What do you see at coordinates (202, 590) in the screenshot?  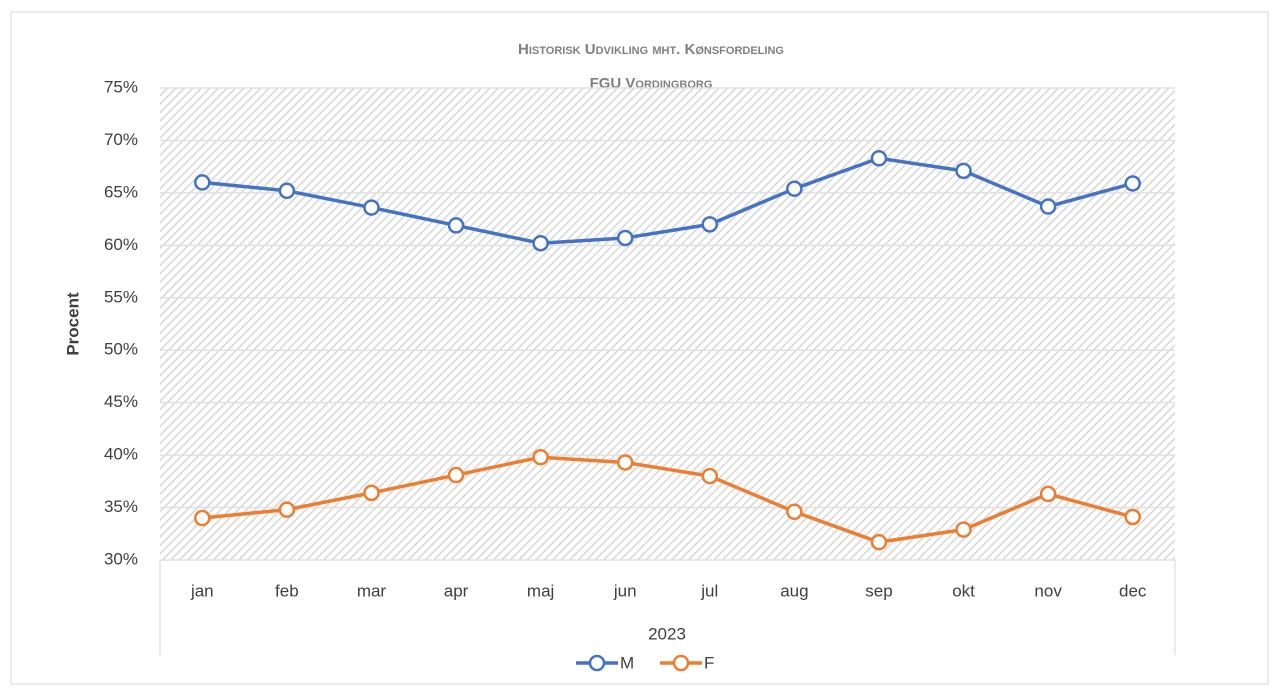 I see `x-tick-label: jan` at bounding box center [202, 590].